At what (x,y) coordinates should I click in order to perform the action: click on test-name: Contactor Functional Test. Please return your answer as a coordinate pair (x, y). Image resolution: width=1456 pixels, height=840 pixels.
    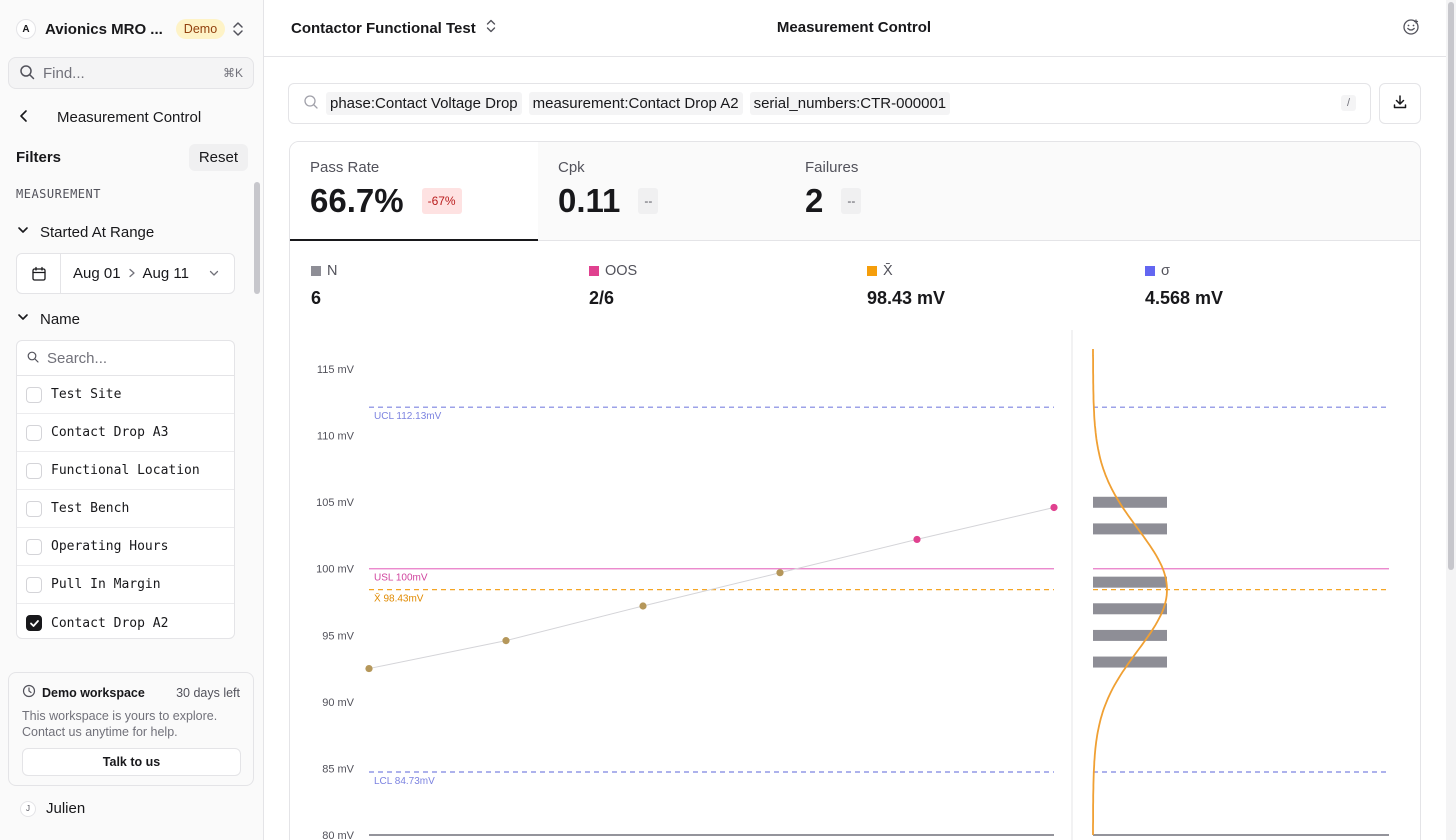
    Looking at the image, I should click on (383, 28).